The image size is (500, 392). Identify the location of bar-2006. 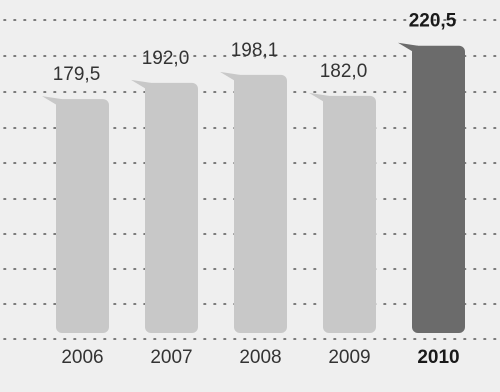
(82, 216).